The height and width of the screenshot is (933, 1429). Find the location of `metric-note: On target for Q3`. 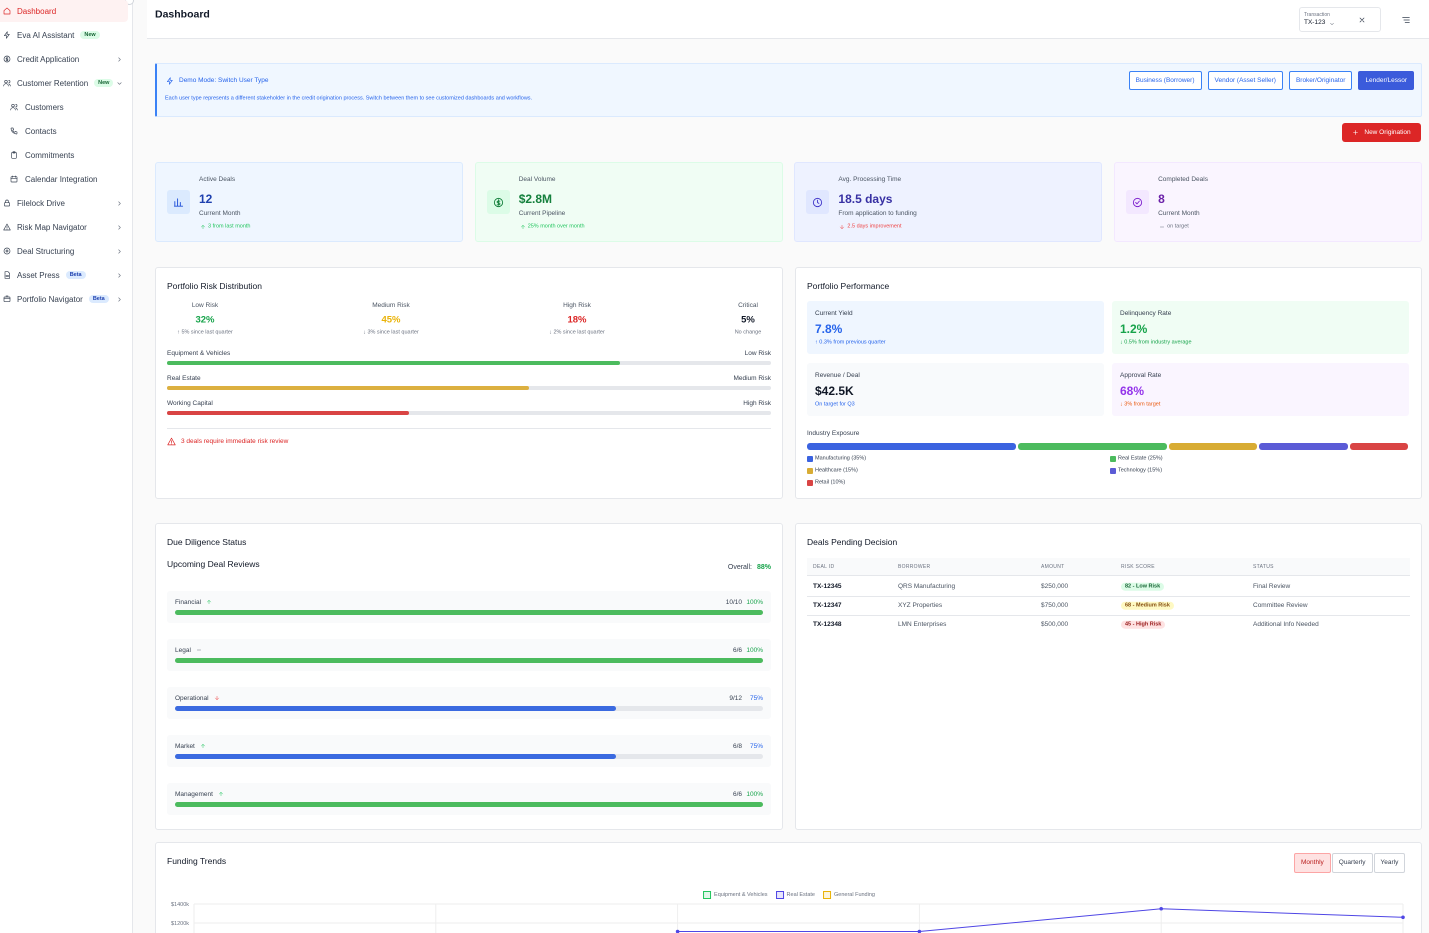

metric-note: On target for Q3 is located at coordinates (835, 404).